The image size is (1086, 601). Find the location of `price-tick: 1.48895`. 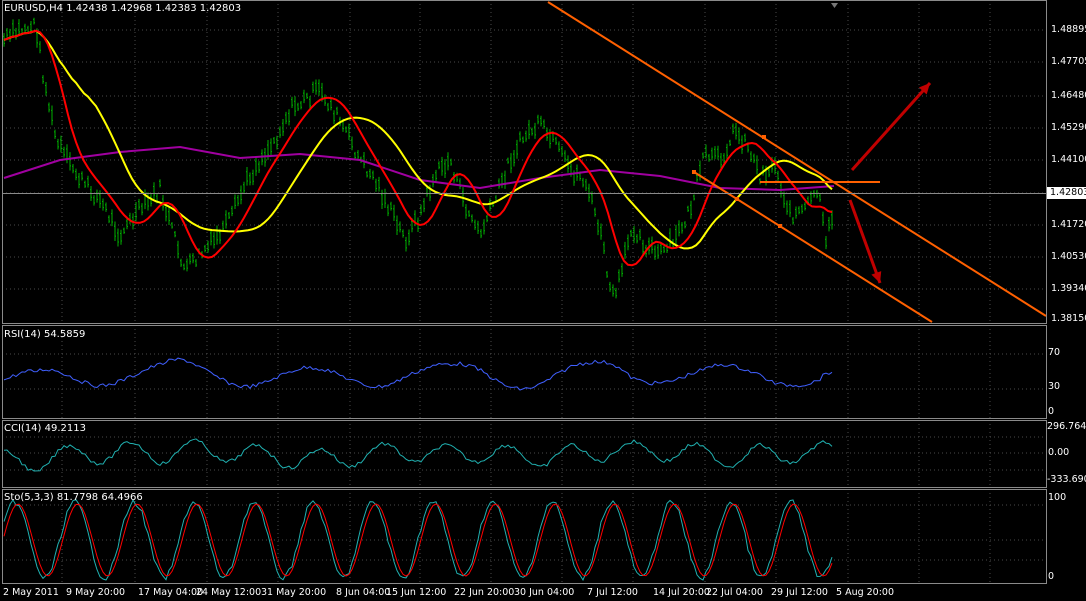

price-tick: 1.48895 is located at coordinates (1068, 29).